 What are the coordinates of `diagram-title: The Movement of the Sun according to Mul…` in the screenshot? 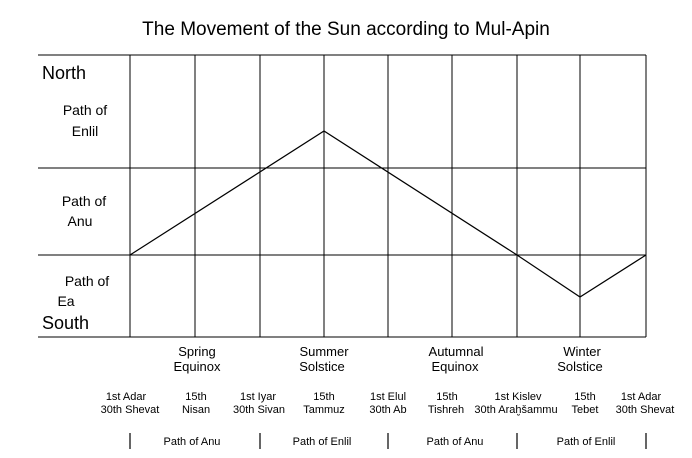 It's located at (346, 29).